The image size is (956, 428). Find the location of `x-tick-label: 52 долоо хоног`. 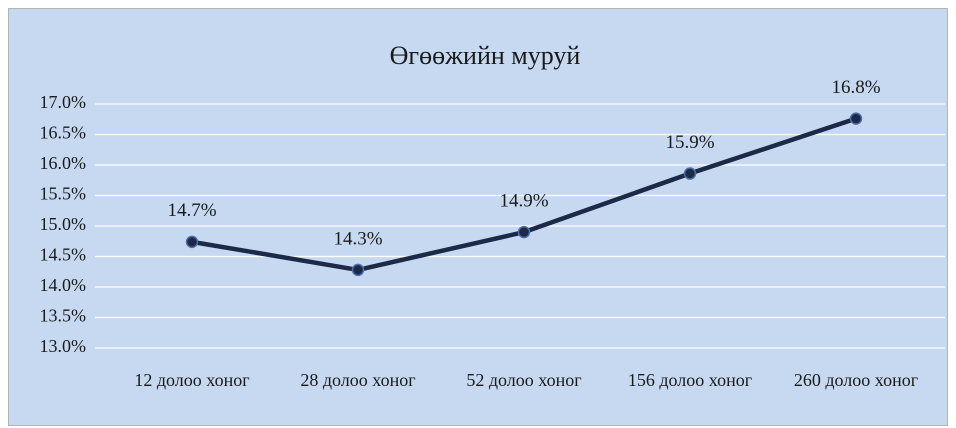

x-tick-label: 52 долоо хоног is located at coordinates (523, 380).